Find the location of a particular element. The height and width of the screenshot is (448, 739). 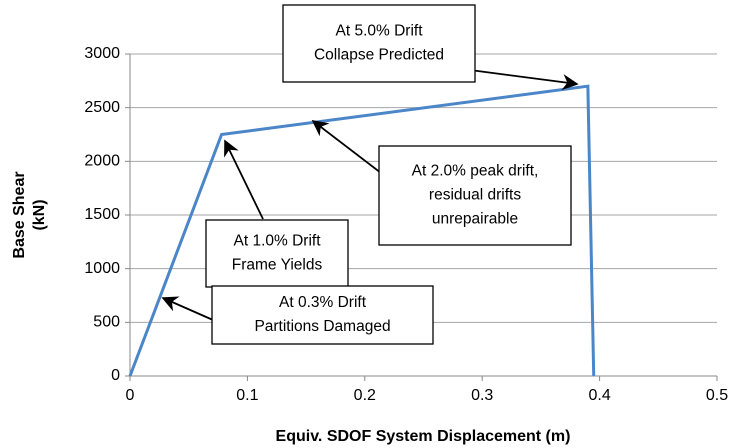

annotation-text: At 5.0% Drift is located at coordinates (380, 31).